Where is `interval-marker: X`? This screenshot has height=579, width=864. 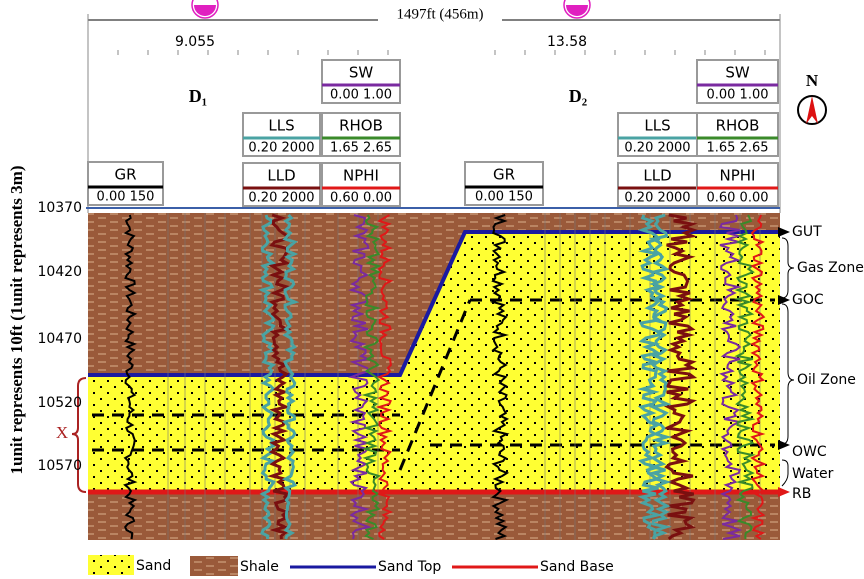 interval-marker: X is located at coordinates (62, 432).